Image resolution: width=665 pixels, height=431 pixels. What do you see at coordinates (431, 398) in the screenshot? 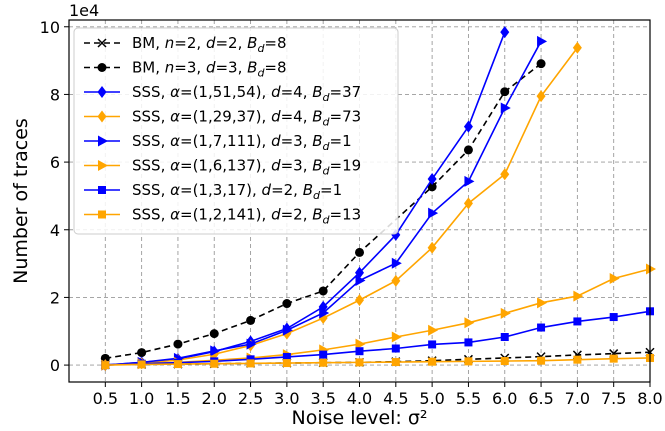
I see `x-tick-label: 5.0` at bounding box center [431, 398].